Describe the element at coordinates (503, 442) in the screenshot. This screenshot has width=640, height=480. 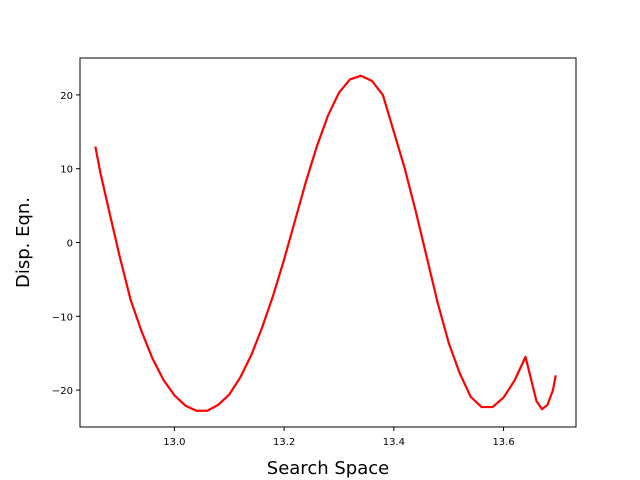
I see `x-tick-label: 13.6` at that location.